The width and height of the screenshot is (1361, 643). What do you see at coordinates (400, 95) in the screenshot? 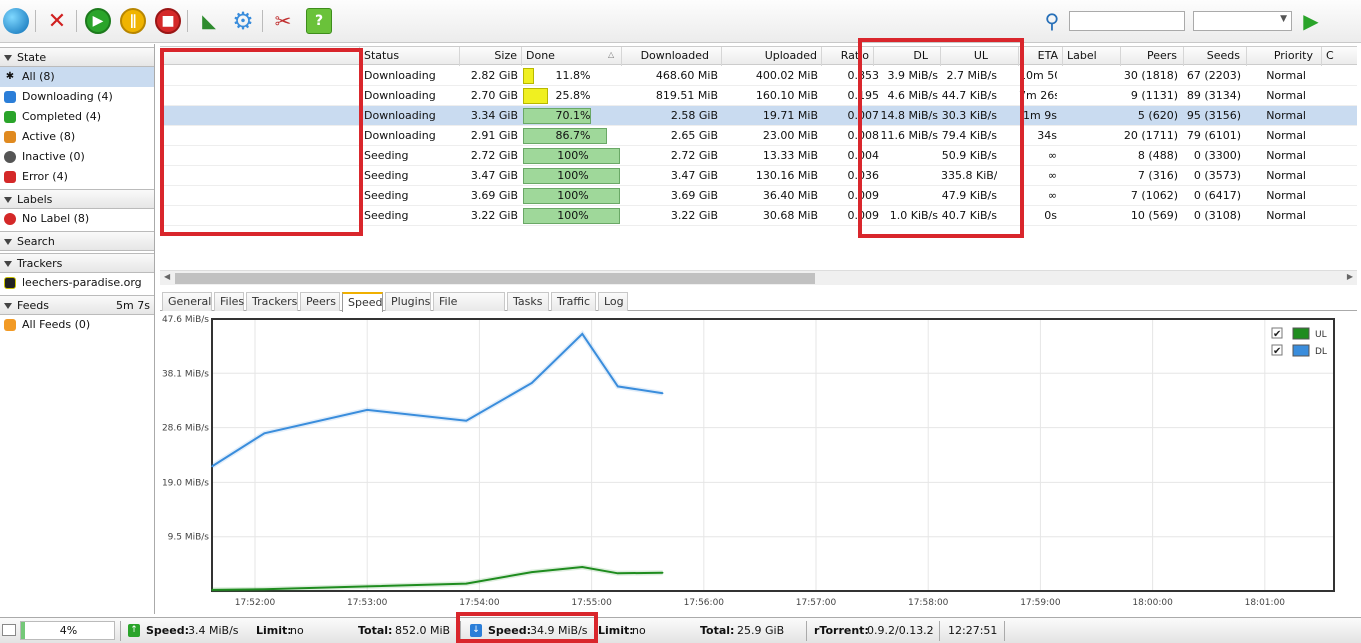
I see `cell-status: Downloading` at bounding box center [400, 95].